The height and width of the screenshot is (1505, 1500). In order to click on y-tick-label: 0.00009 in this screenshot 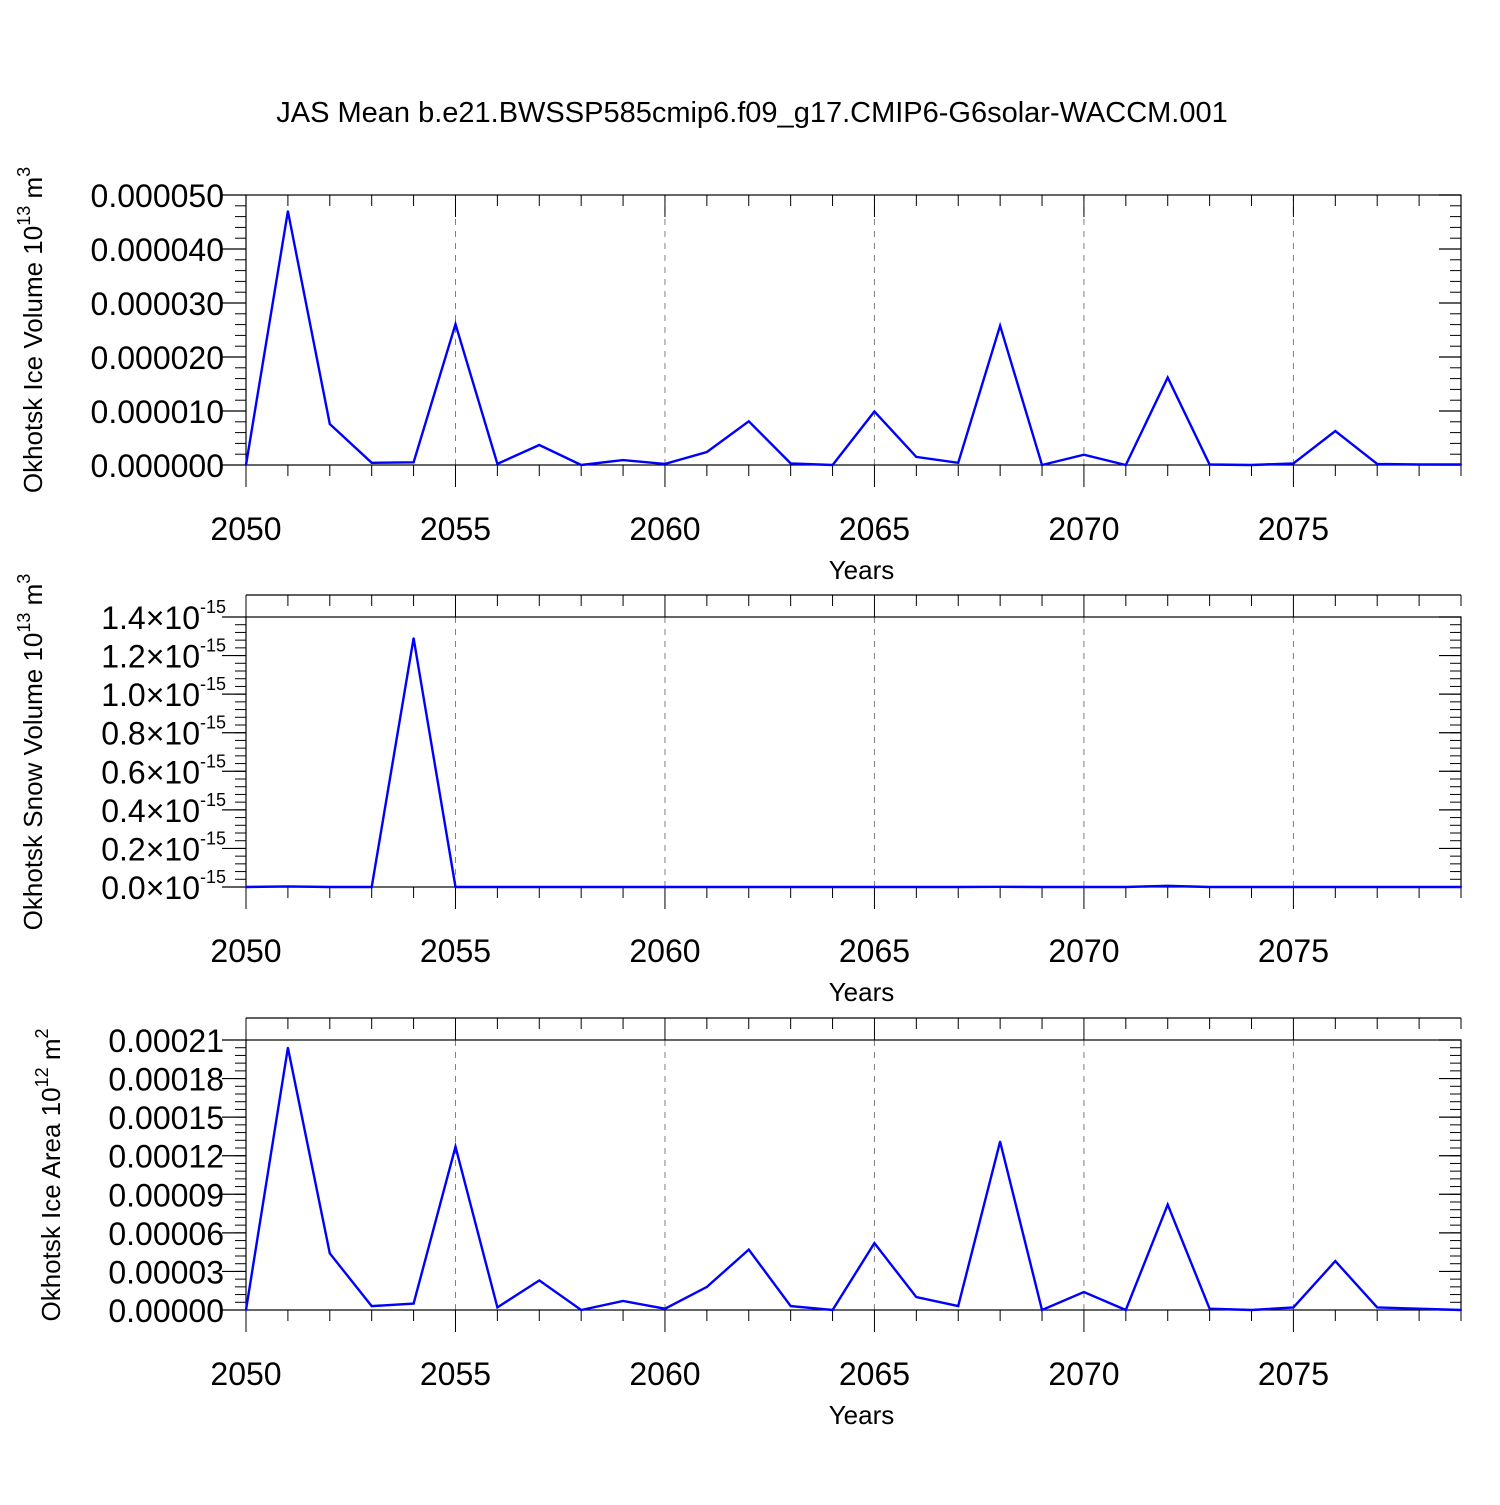, I will do `click(166, 1195)`.